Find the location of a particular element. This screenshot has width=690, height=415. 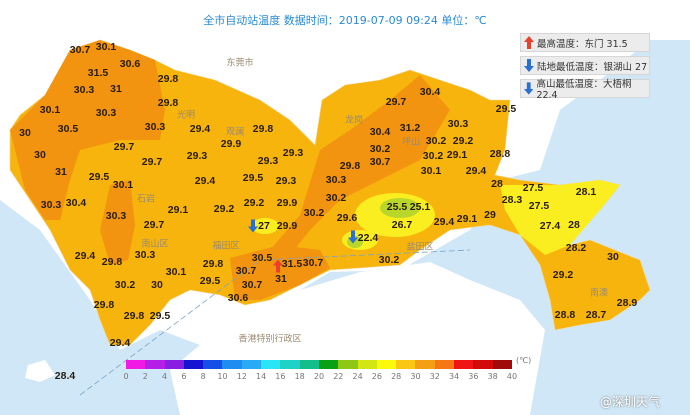

legend-land-min-label: 陆地最低温度：银湖山 27 is located at coordinates (592, 67).